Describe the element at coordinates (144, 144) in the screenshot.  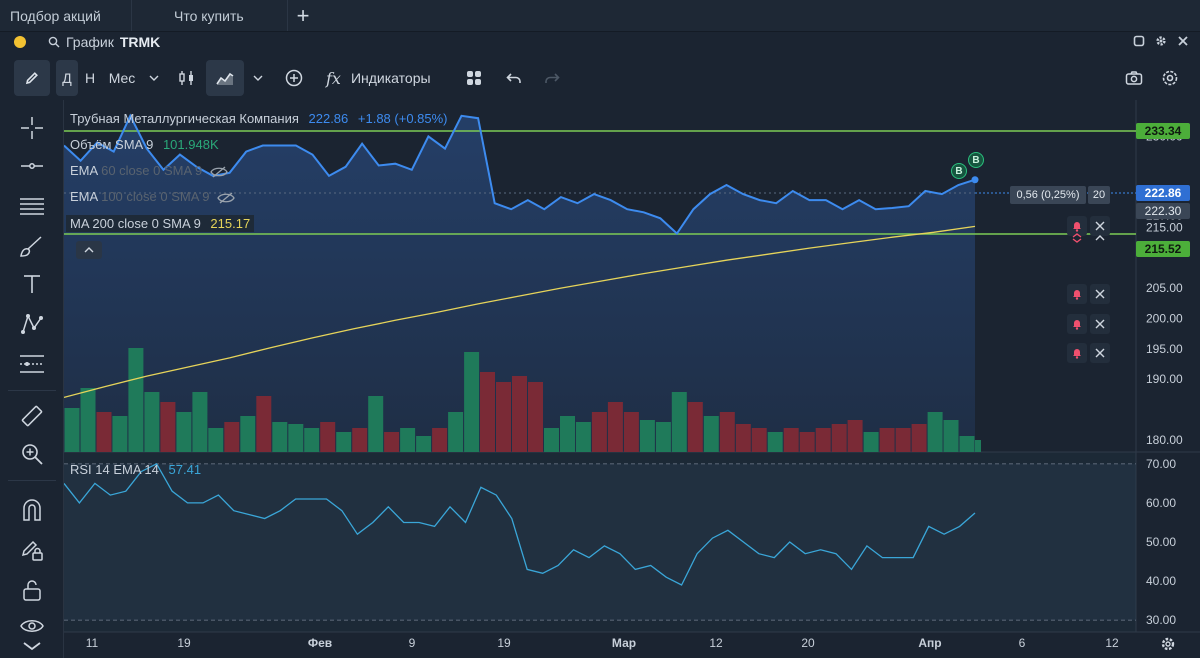
I see `legend-volume: Объём SMA 9 101.948K` at that location.